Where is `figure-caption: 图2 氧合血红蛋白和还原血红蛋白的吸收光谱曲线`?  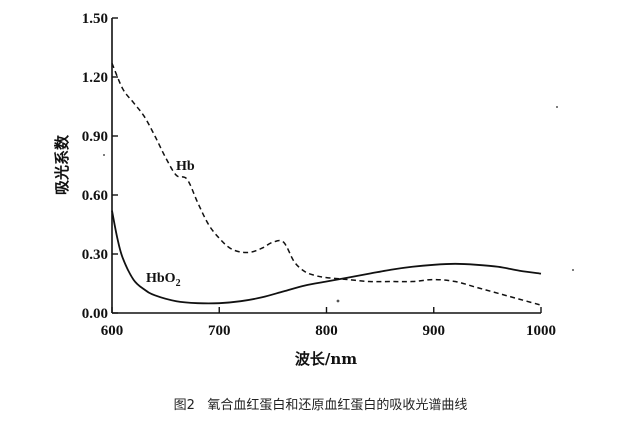
figure-caption: 图2 氧合血红蛋白和还原血红蛋白的吸收光谱曲线 is located at coordinates (320, 405).